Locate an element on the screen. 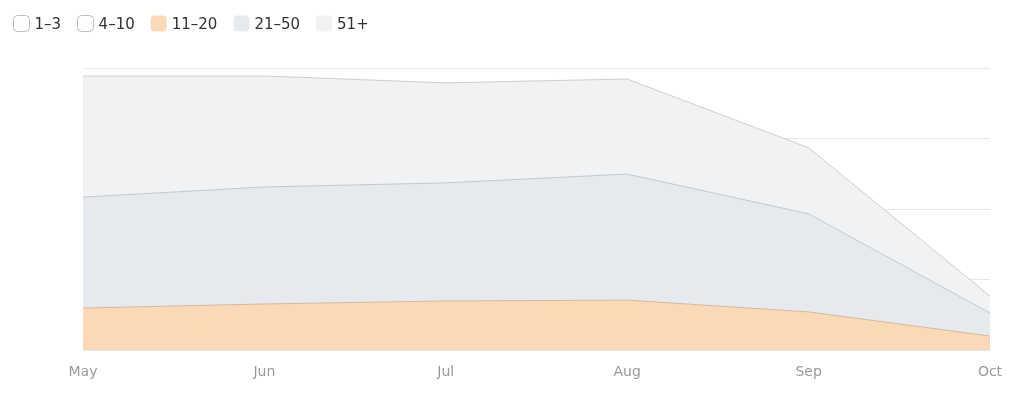 Image resolution: width=1024 pixels, height=395 pixels. x-tick-label: Oct is located at coordinates (990, 371).